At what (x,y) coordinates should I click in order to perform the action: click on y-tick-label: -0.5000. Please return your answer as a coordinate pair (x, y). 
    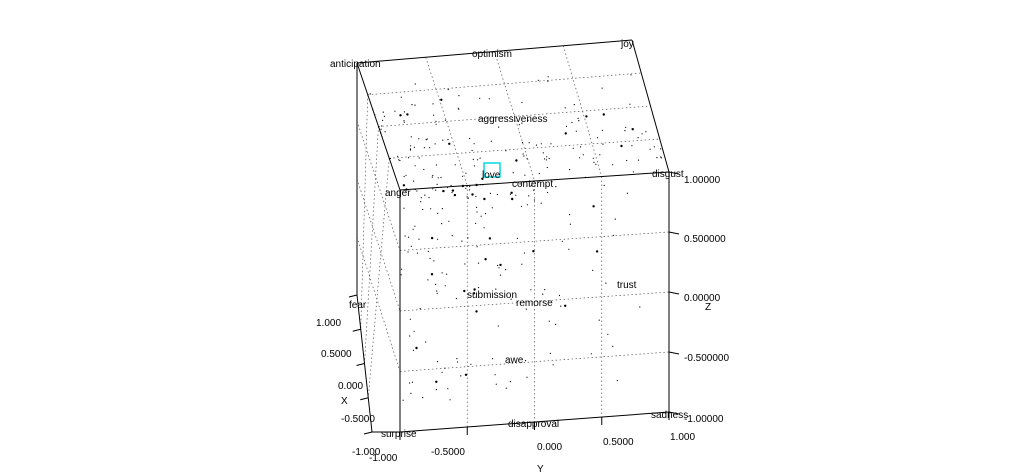
    Looking at the image, I should click on (448, 452).